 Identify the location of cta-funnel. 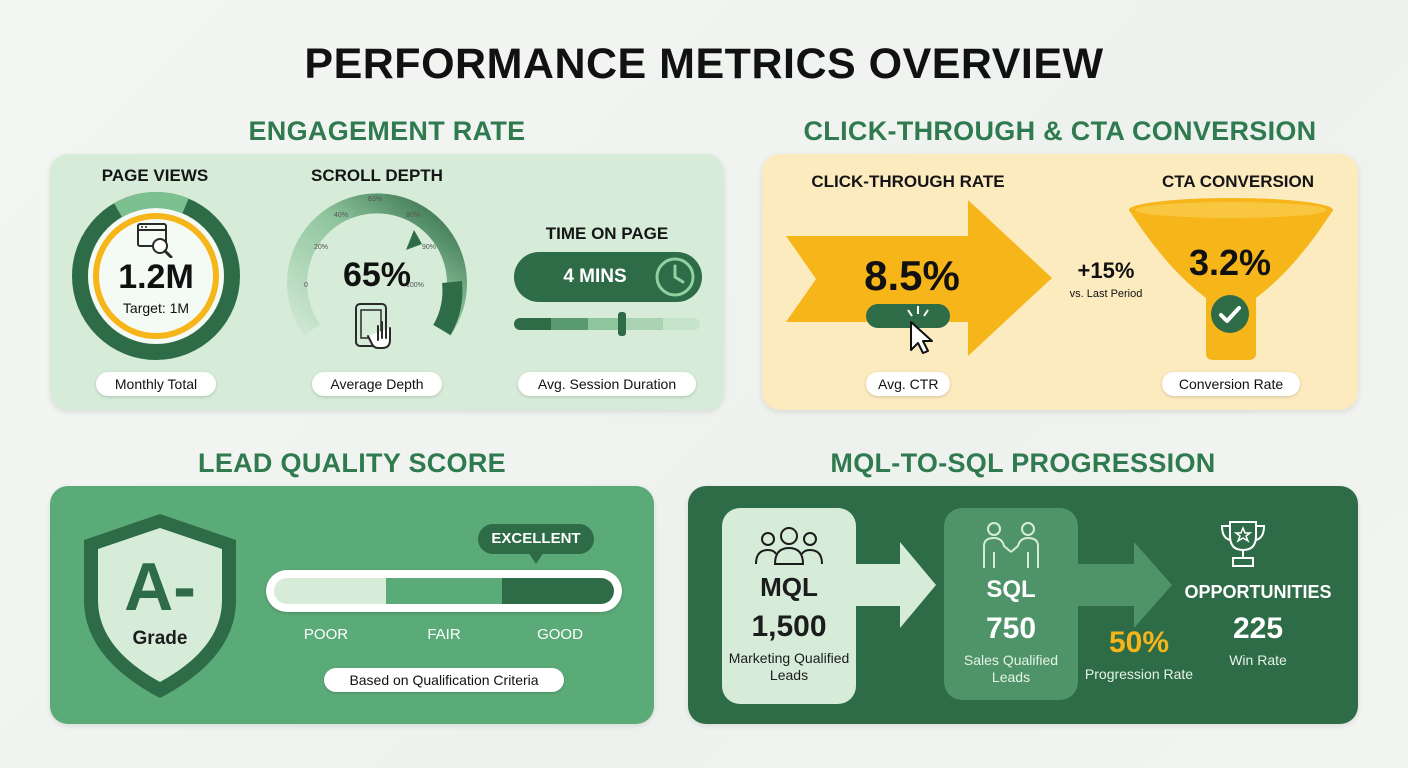
(1231, 279).